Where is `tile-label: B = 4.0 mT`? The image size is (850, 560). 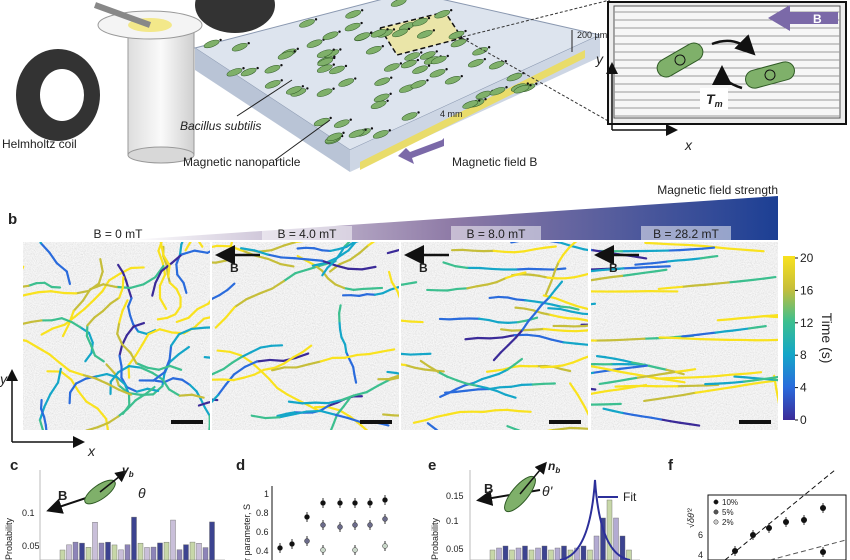 tile-label: B = 4.0 mT is located at coordinates (307, 234).